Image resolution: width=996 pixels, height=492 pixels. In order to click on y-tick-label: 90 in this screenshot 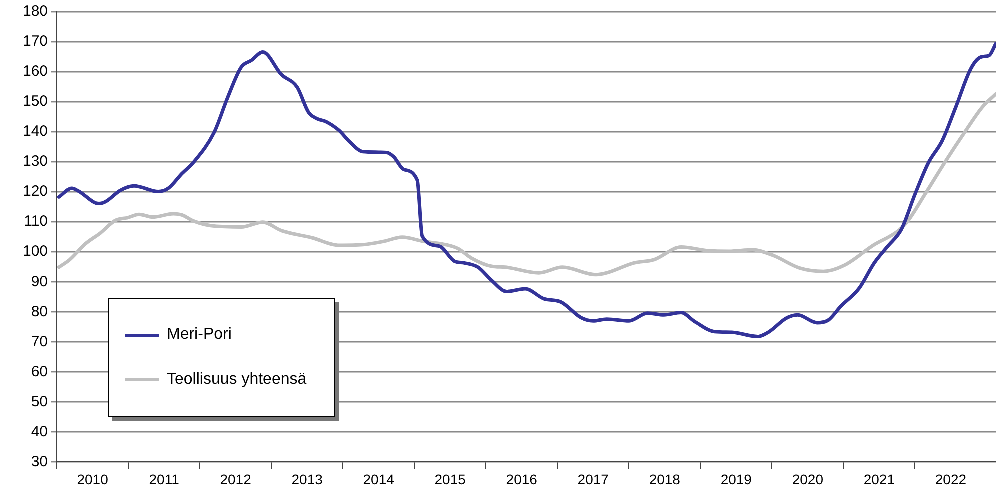, I will do `click(39, 281)`.